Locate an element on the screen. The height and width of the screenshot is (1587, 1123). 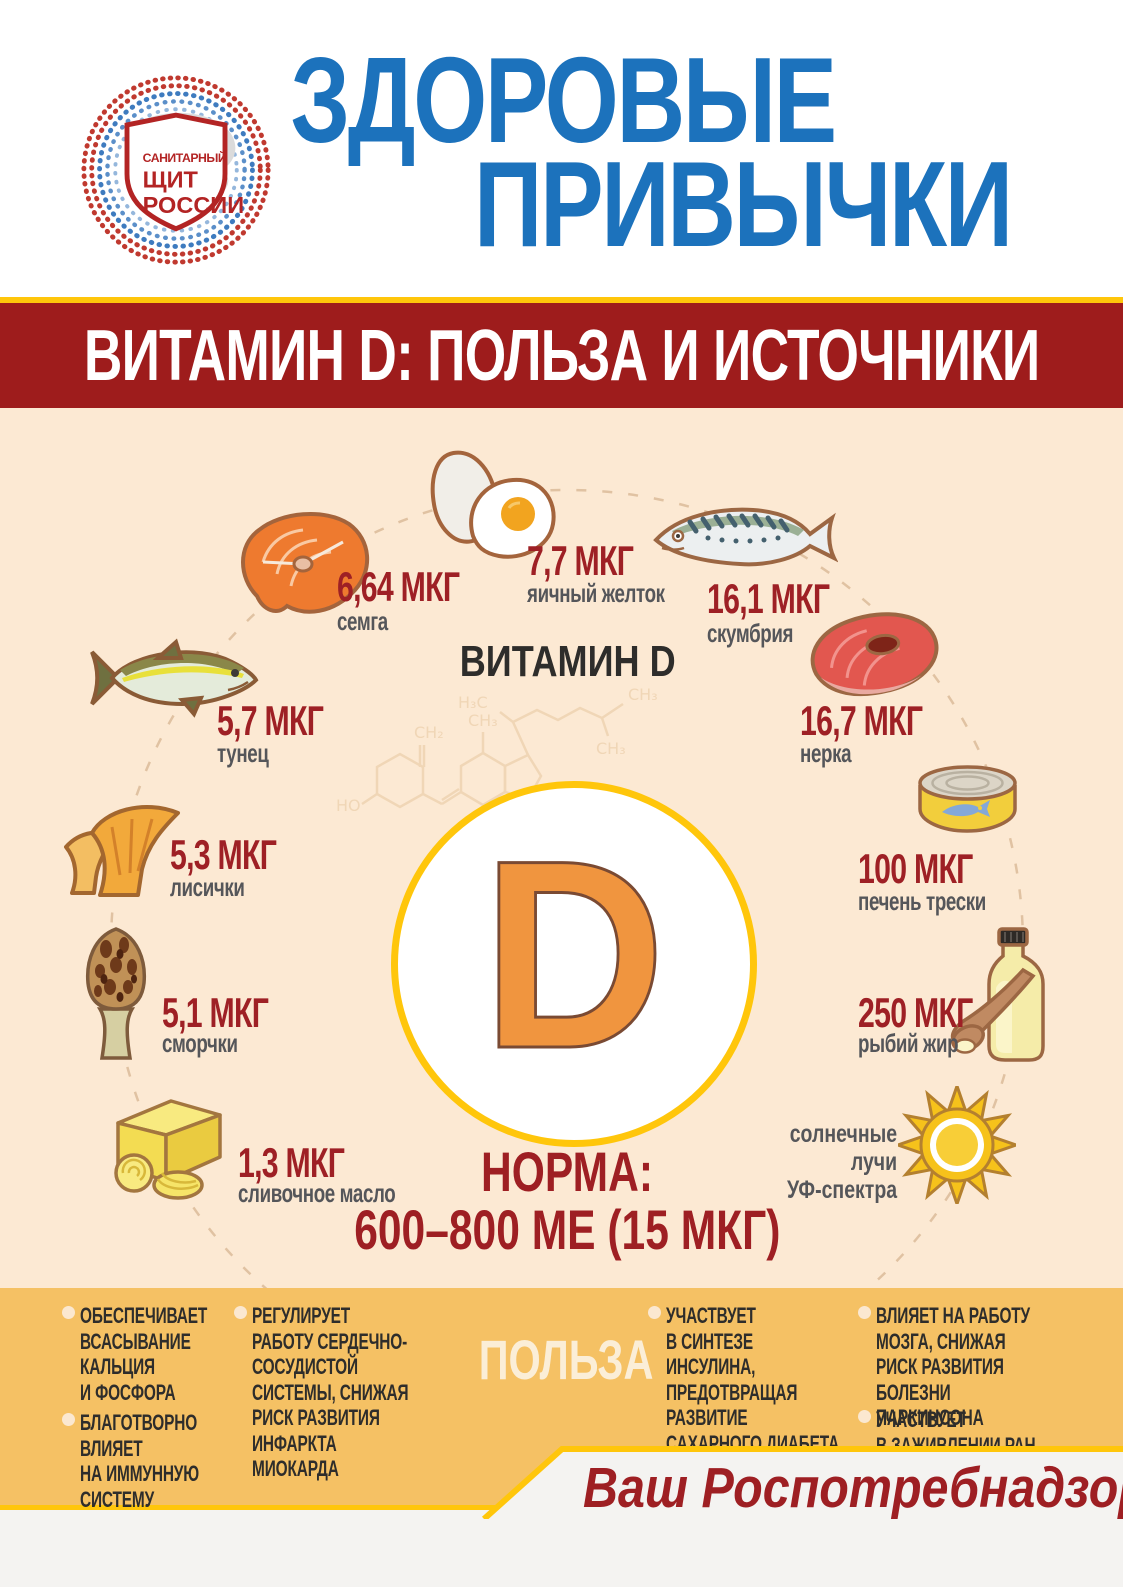
salmon-amount: 6,64 МКГ is located at coordinates (398, 586).